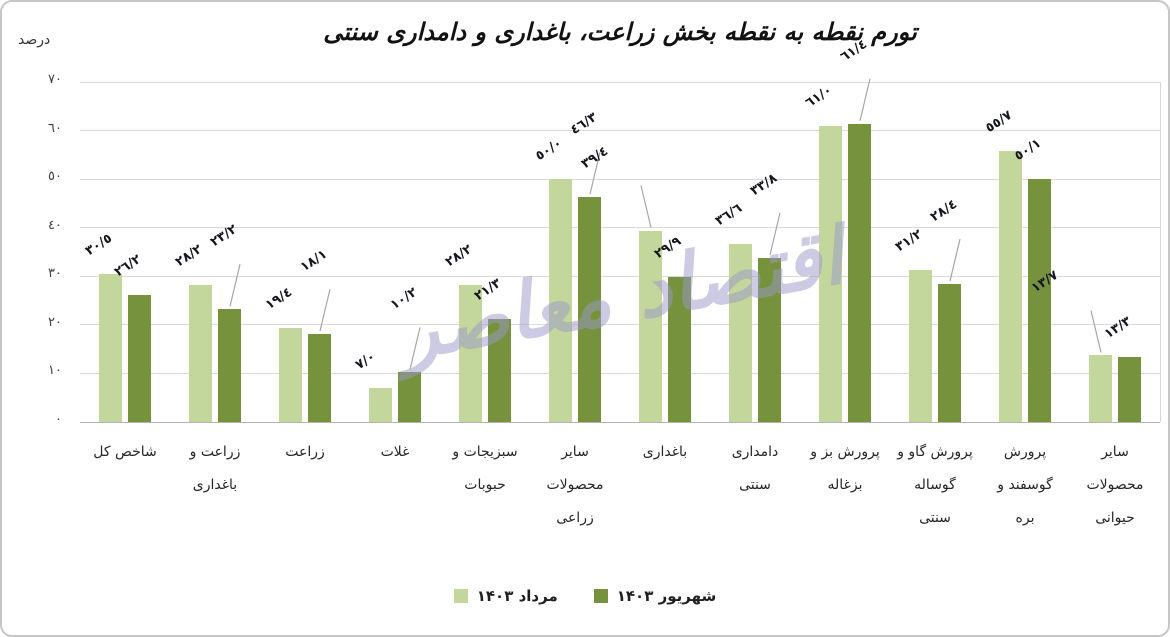 The height and width of the screenshot is (637, 1170). Describe the element at coordinates (215, 469) in the screenshot. I see `x-axis-label-1: زراعت و باغداری` at that location.